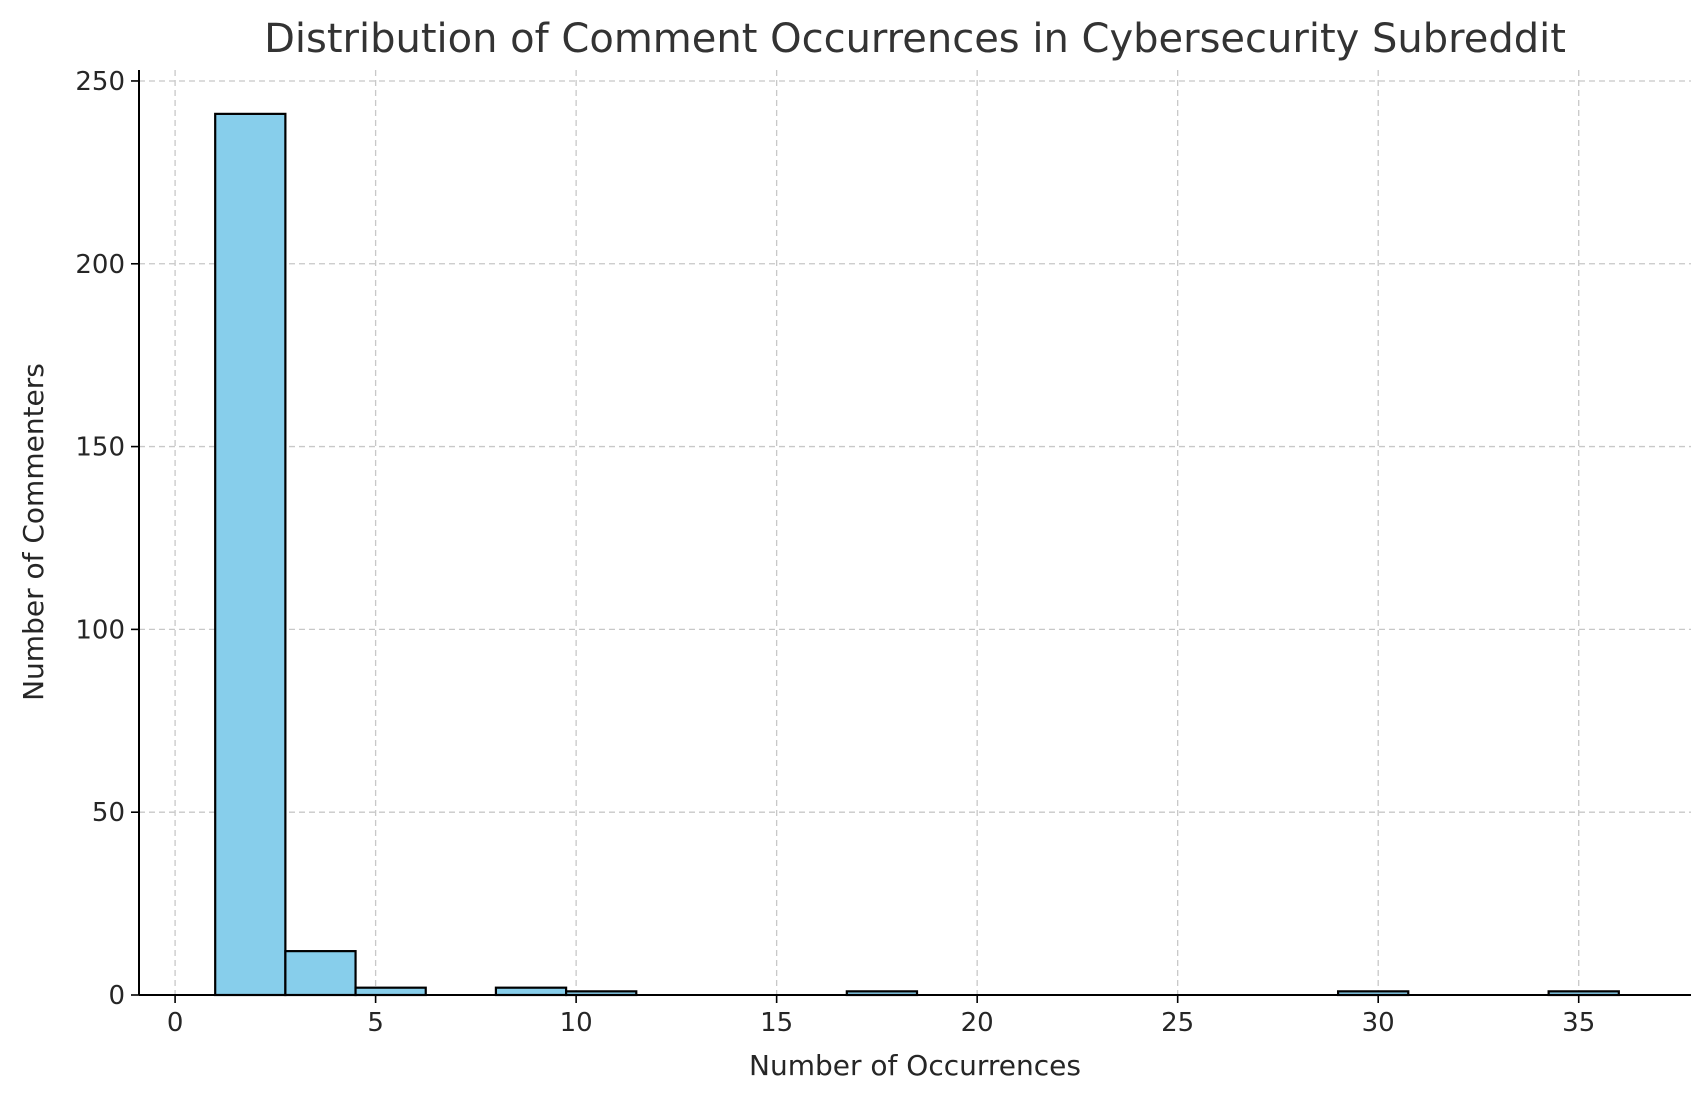  What do you see at coordinates (1578, 1023) in the screenshot?
I see `x-tick-label: 35` at bounding box center [1578, 1023].